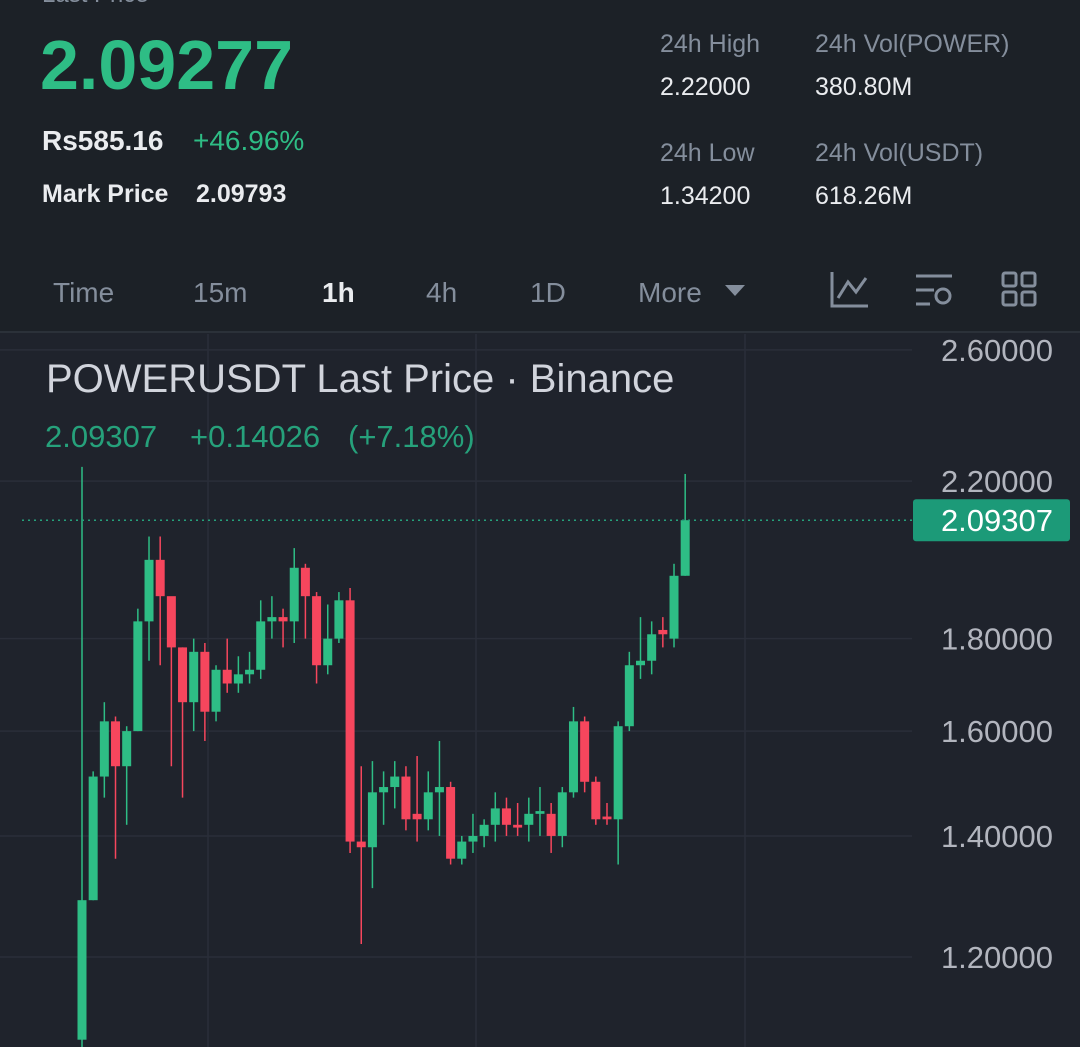  Describe the element at coordinates (997, 957) in the screenshot. I see `y-tick-label: 1.20000` at that location.